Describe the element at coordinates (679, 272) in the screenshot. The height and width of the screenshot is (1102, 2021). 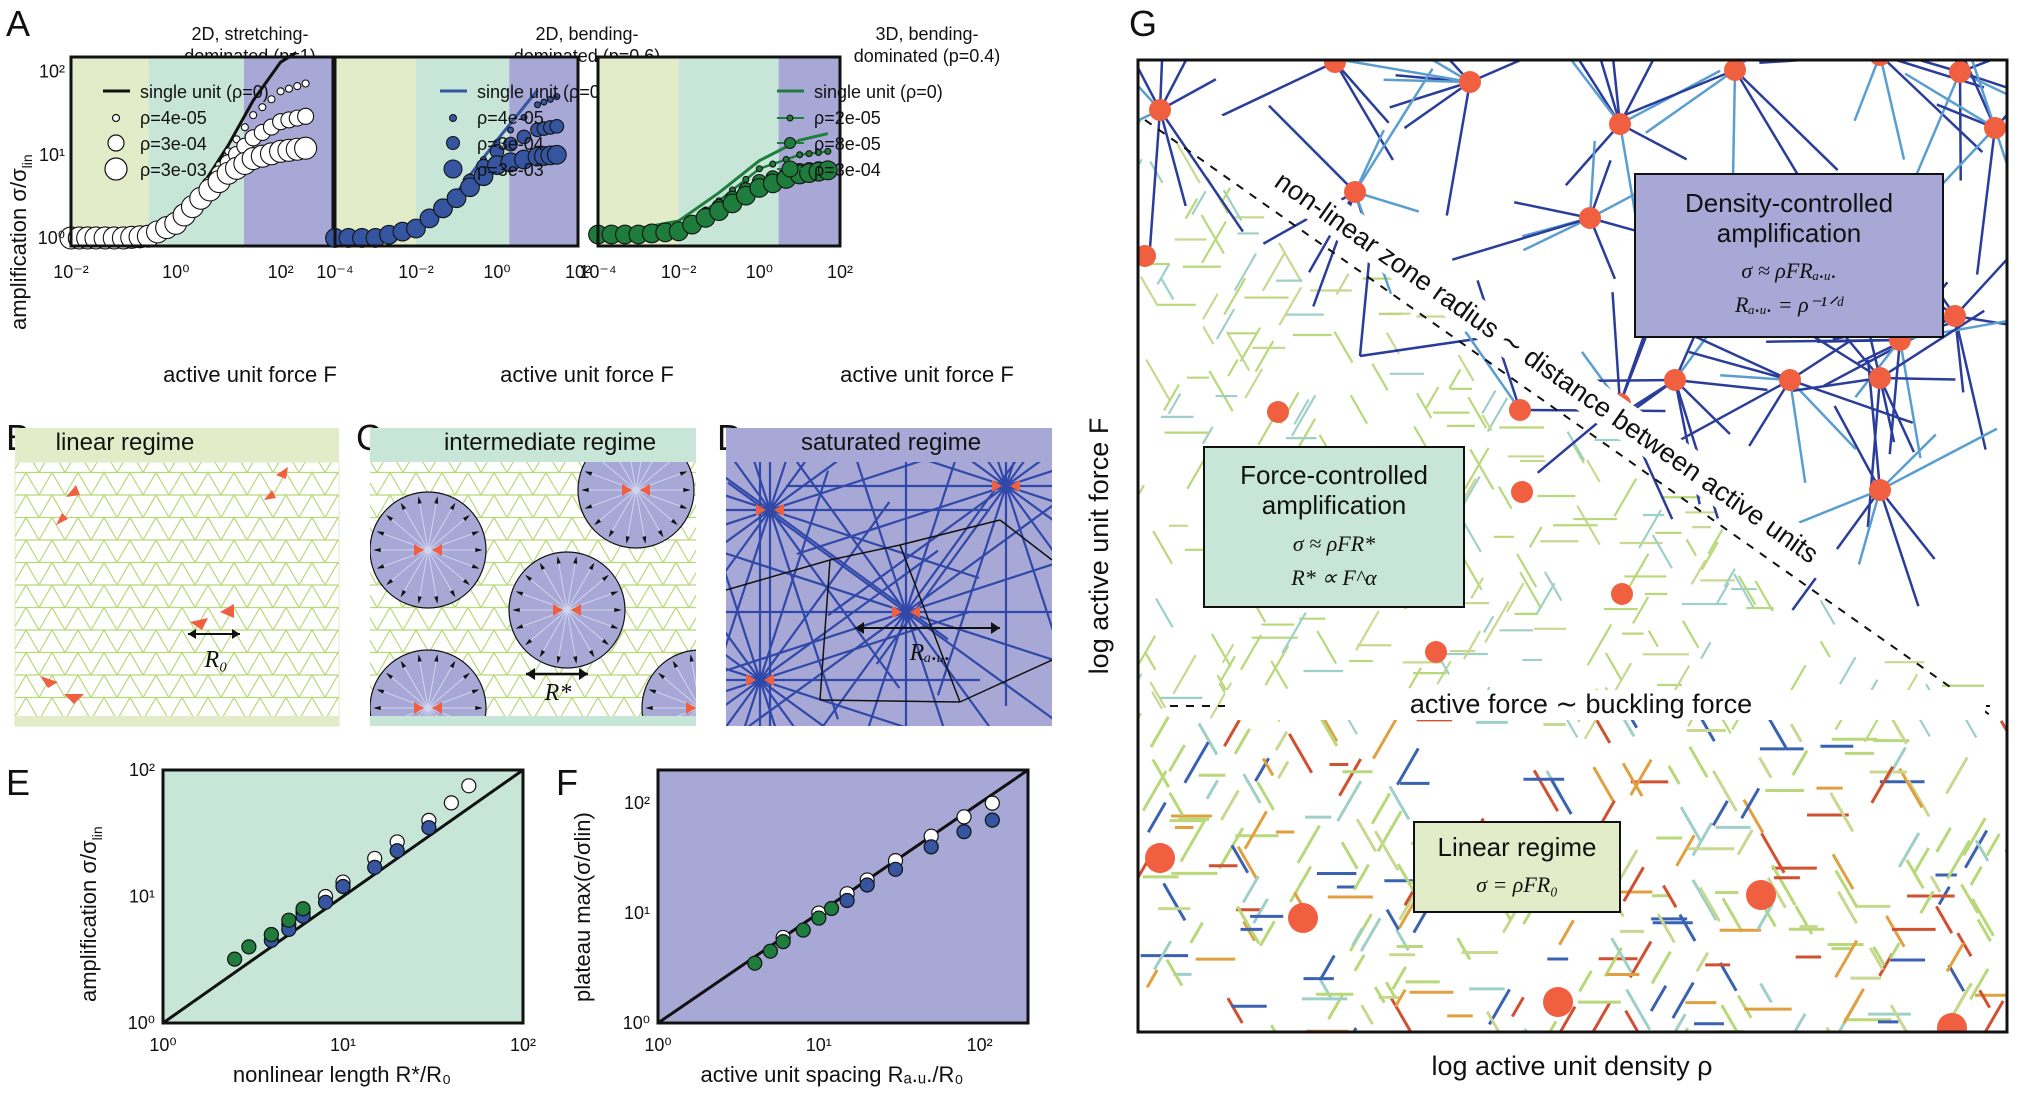
I see `x-tick-label: 10⁻²` at that location.